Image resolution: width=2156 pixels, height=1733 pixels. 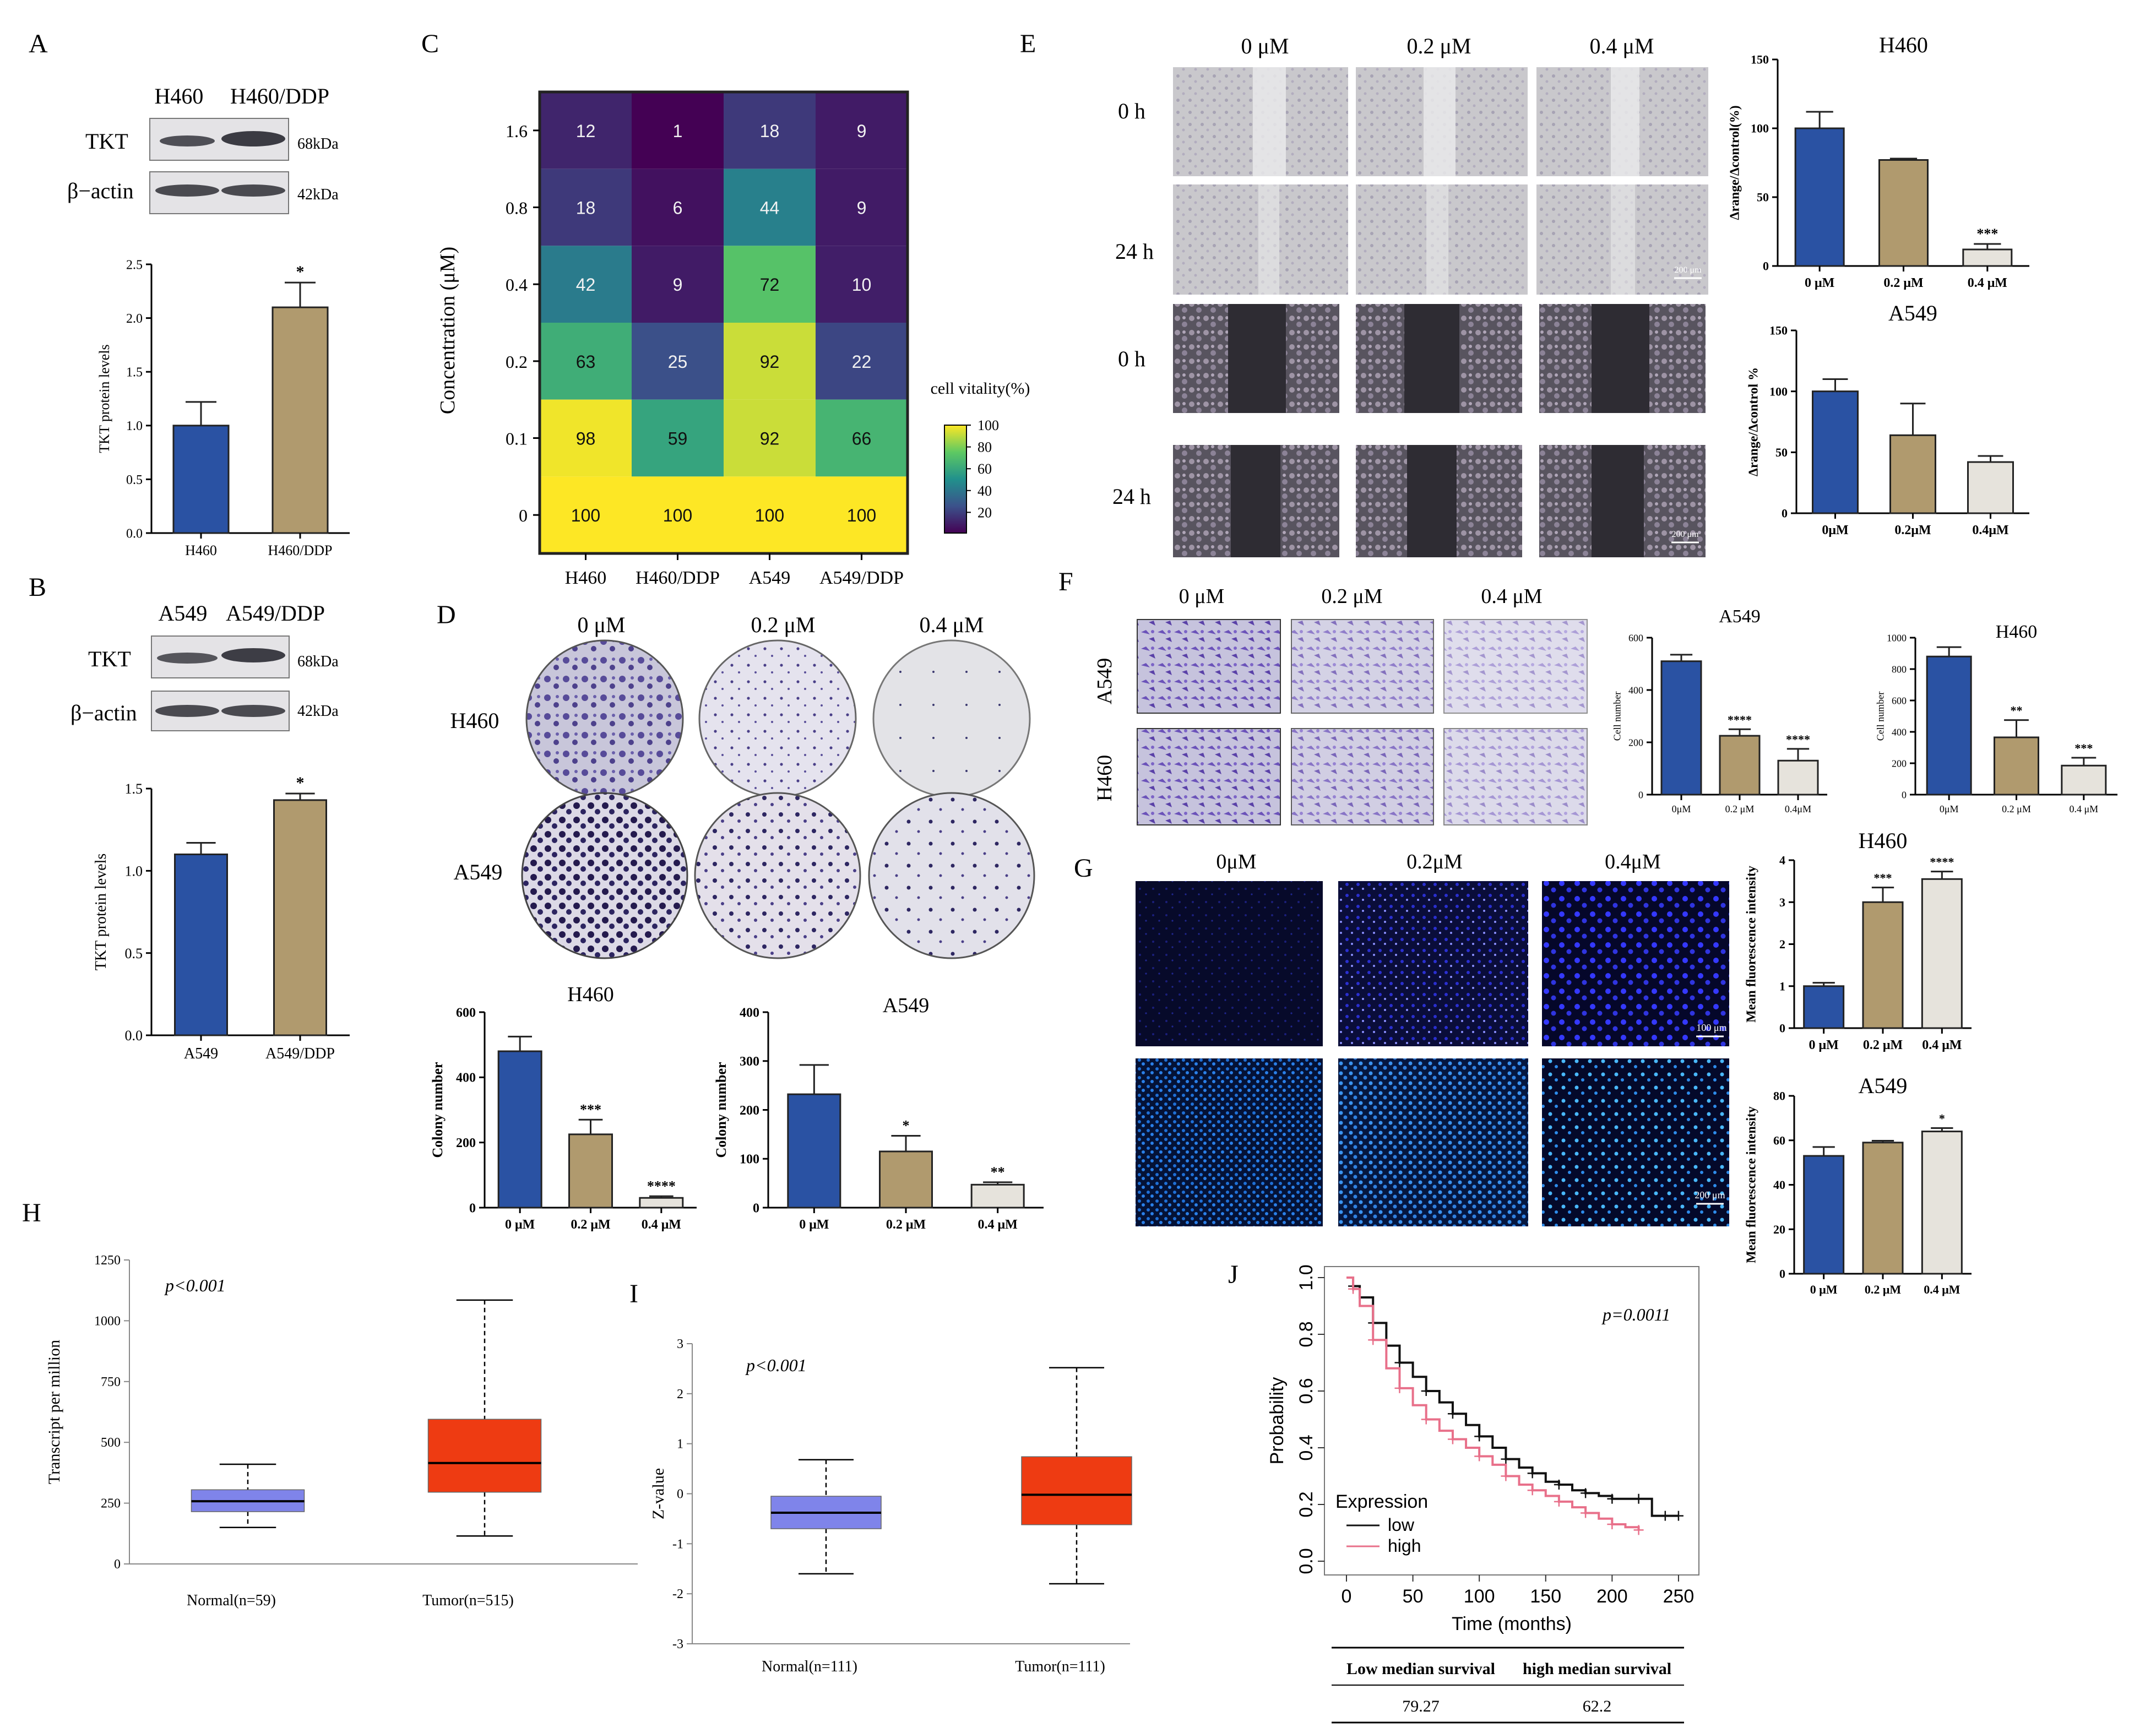 I want to click on panel-letter-h: H, so click(x=31, y=1212).